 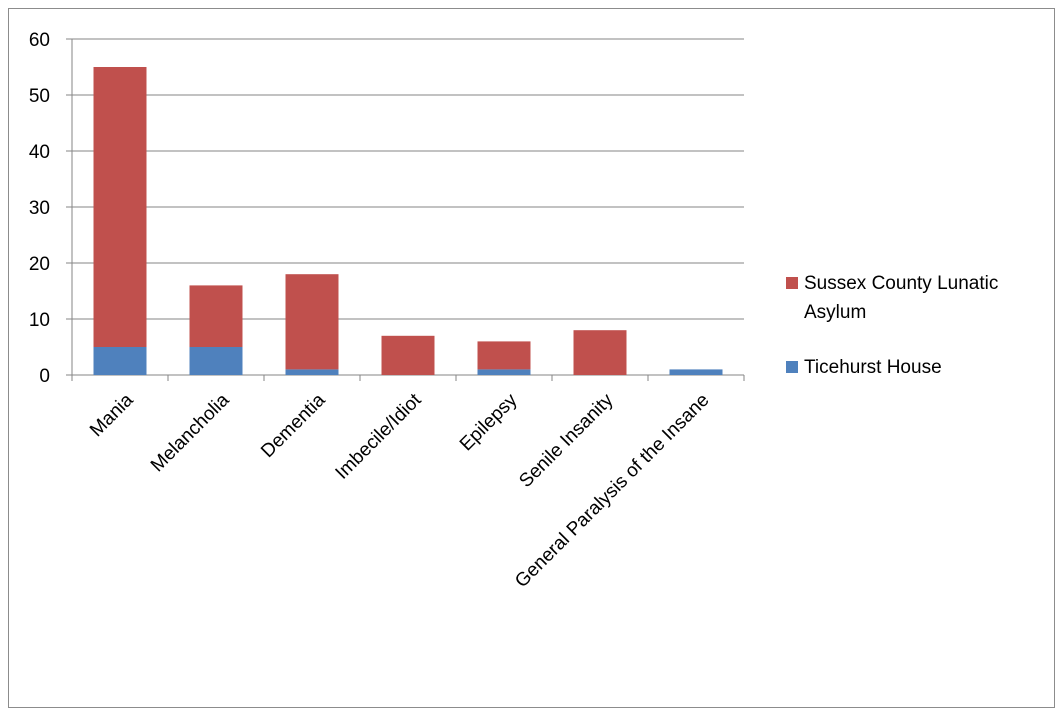 I want to click on x-tick-label: Dementia, so click(x=293, y=425).